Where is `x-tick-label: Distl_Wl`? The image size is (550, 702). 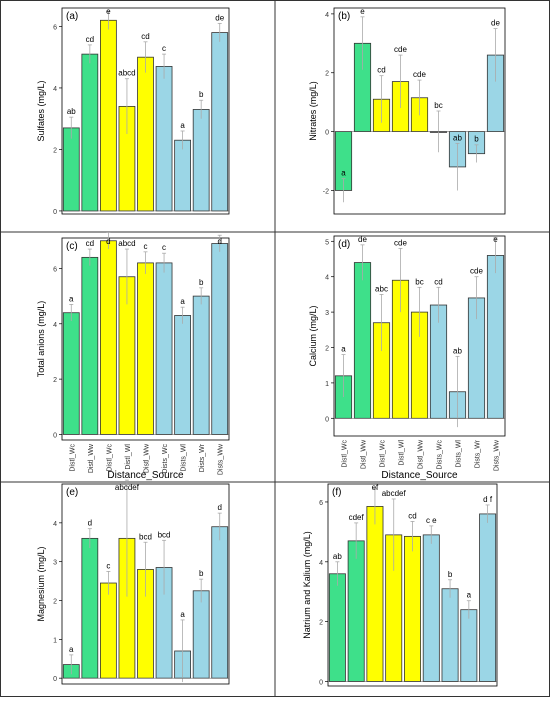
x-tick-label: Distl_Wl is located at coordinates (128, 457).